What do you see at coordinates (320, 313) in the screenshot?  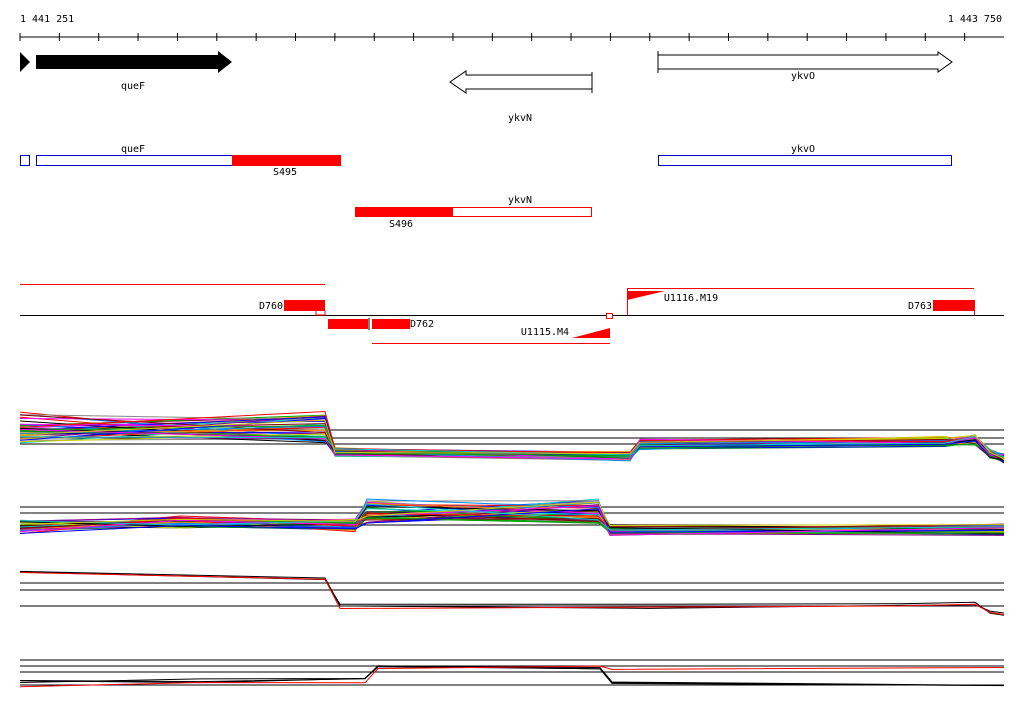 I see `segment-step` at bounding box center [320, 313].